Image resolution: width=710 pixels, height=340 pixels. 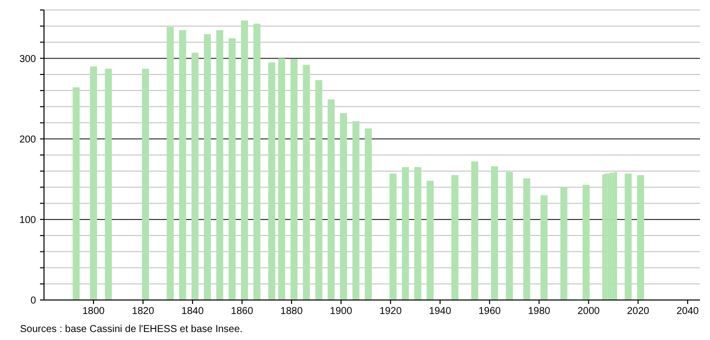 I want to click on y-tick-label: 100, so click(x=27, y=220).